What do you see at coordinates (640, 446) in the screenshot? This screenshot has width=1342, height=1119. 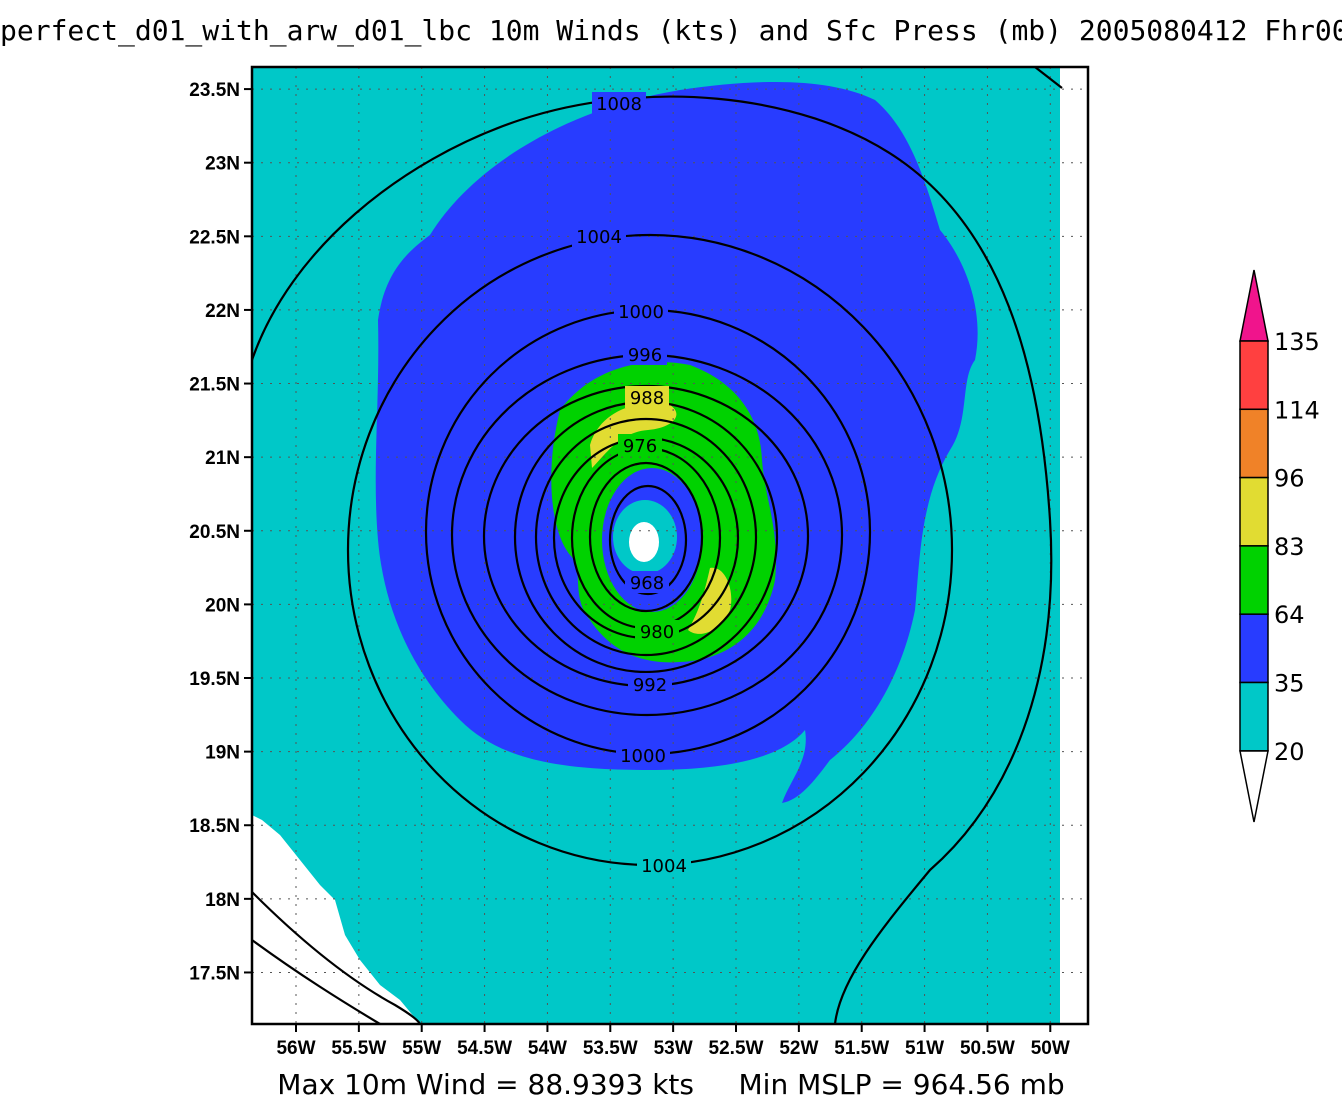 I see `isobar-label: 976` at bounding box center [640, 446].